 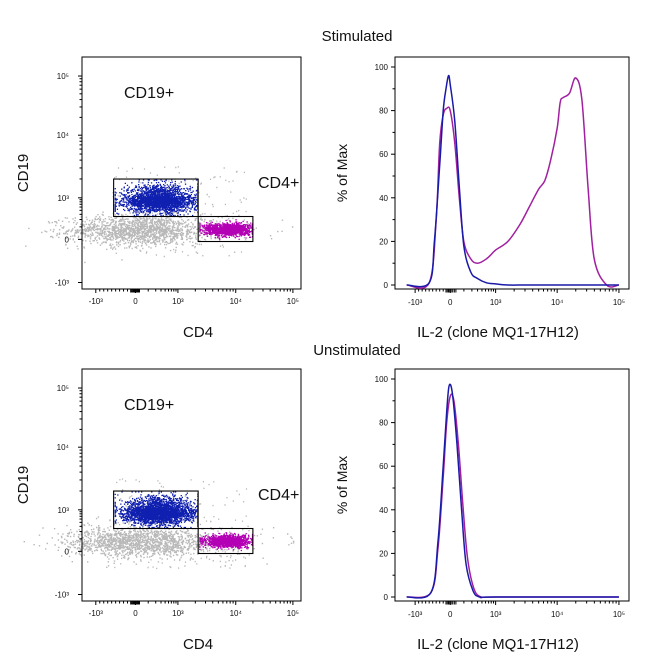 I want to click on ungated-events, so click(x=159, y=215).